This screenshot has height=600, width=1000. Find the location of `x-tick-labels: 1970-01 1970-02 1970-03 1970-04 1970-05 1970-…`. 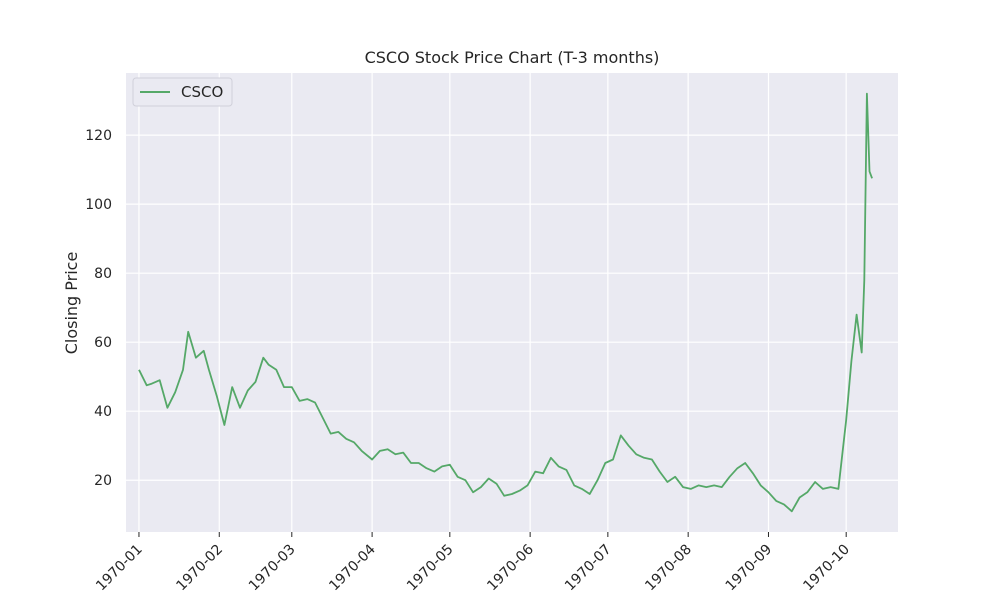

x-tick-labels: 1970-01 1970-02 1970-03 1970-04 1970-05 1970-… is located at coordinates (473, 567).